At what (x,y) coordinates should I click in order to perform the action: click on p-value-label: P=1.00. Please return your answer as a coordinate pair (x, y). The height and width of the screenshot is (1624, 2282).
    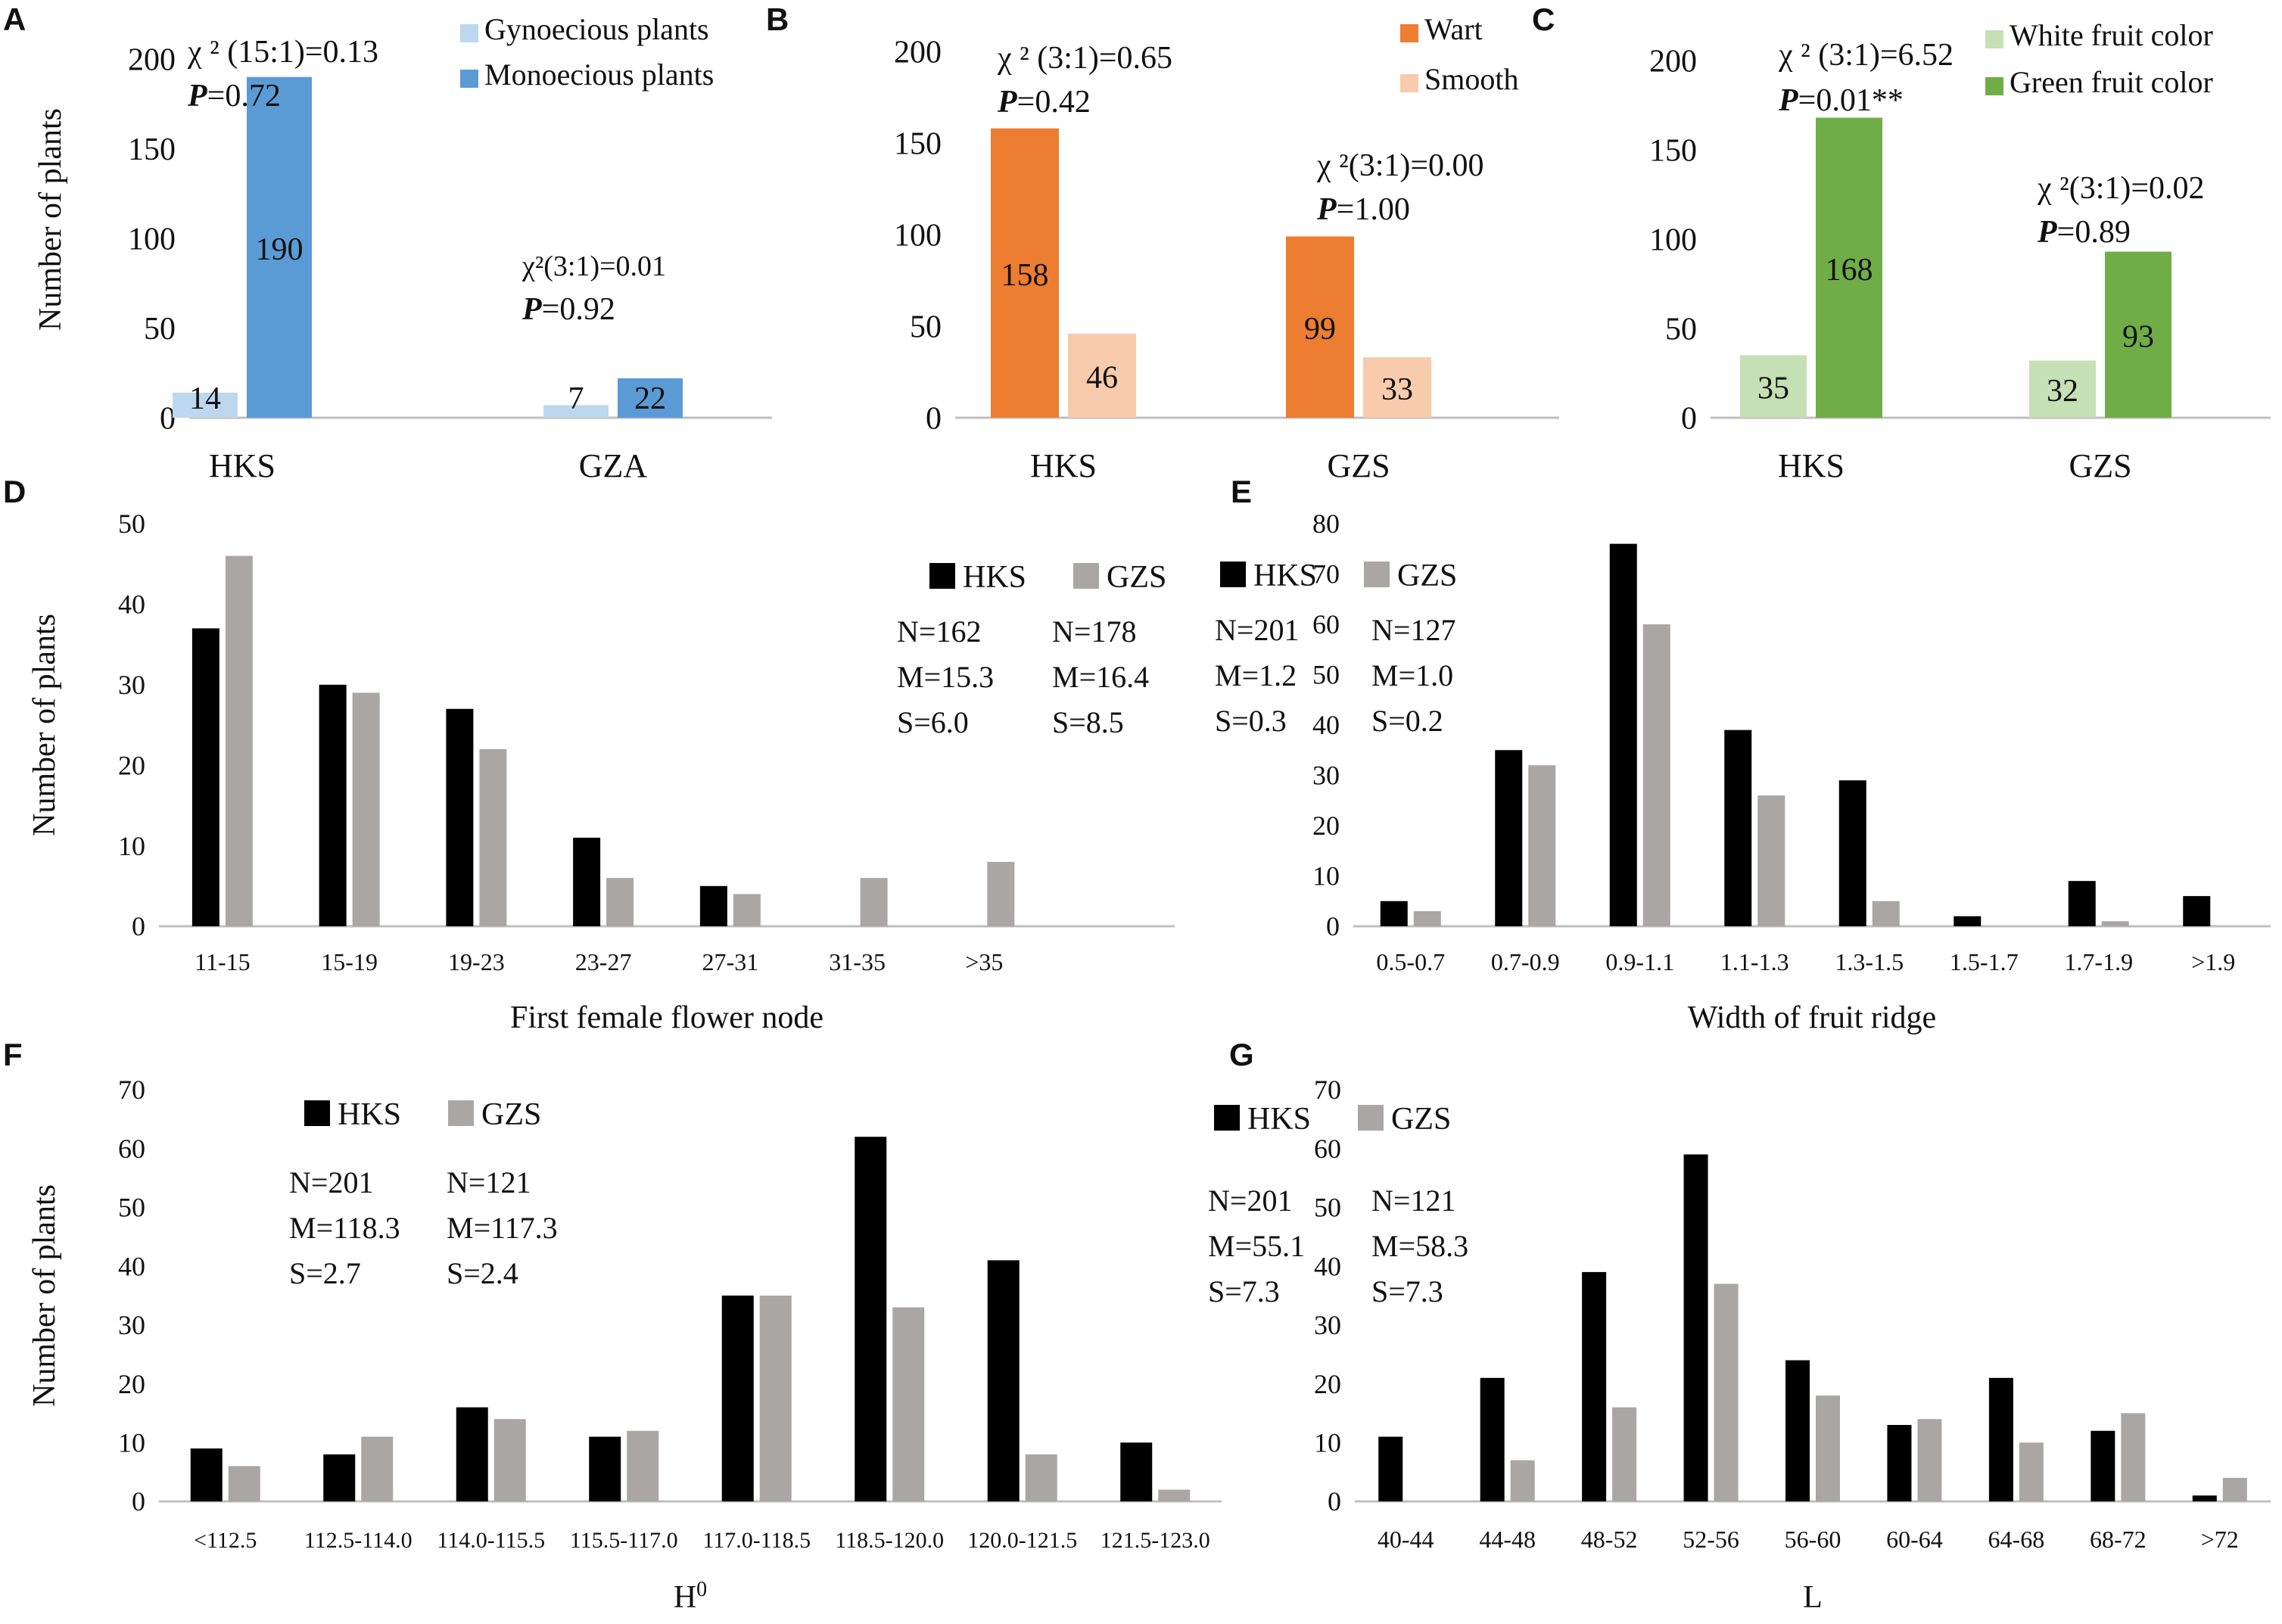
    Looking at the image, I should click on (1363, 210).